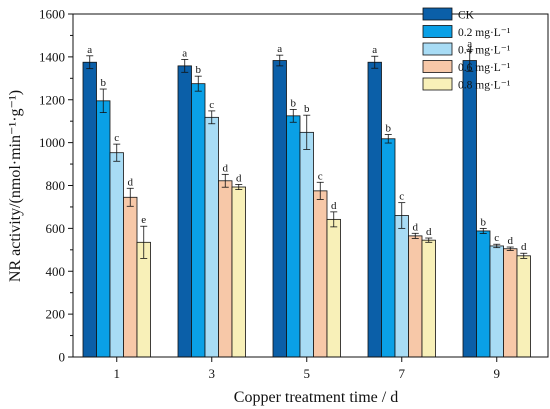 The width and height of the screenshot is (550, 409). Describe the element at coordinates (117, 373) in the screenshot. I see `x-tick-label: 1` at that location.